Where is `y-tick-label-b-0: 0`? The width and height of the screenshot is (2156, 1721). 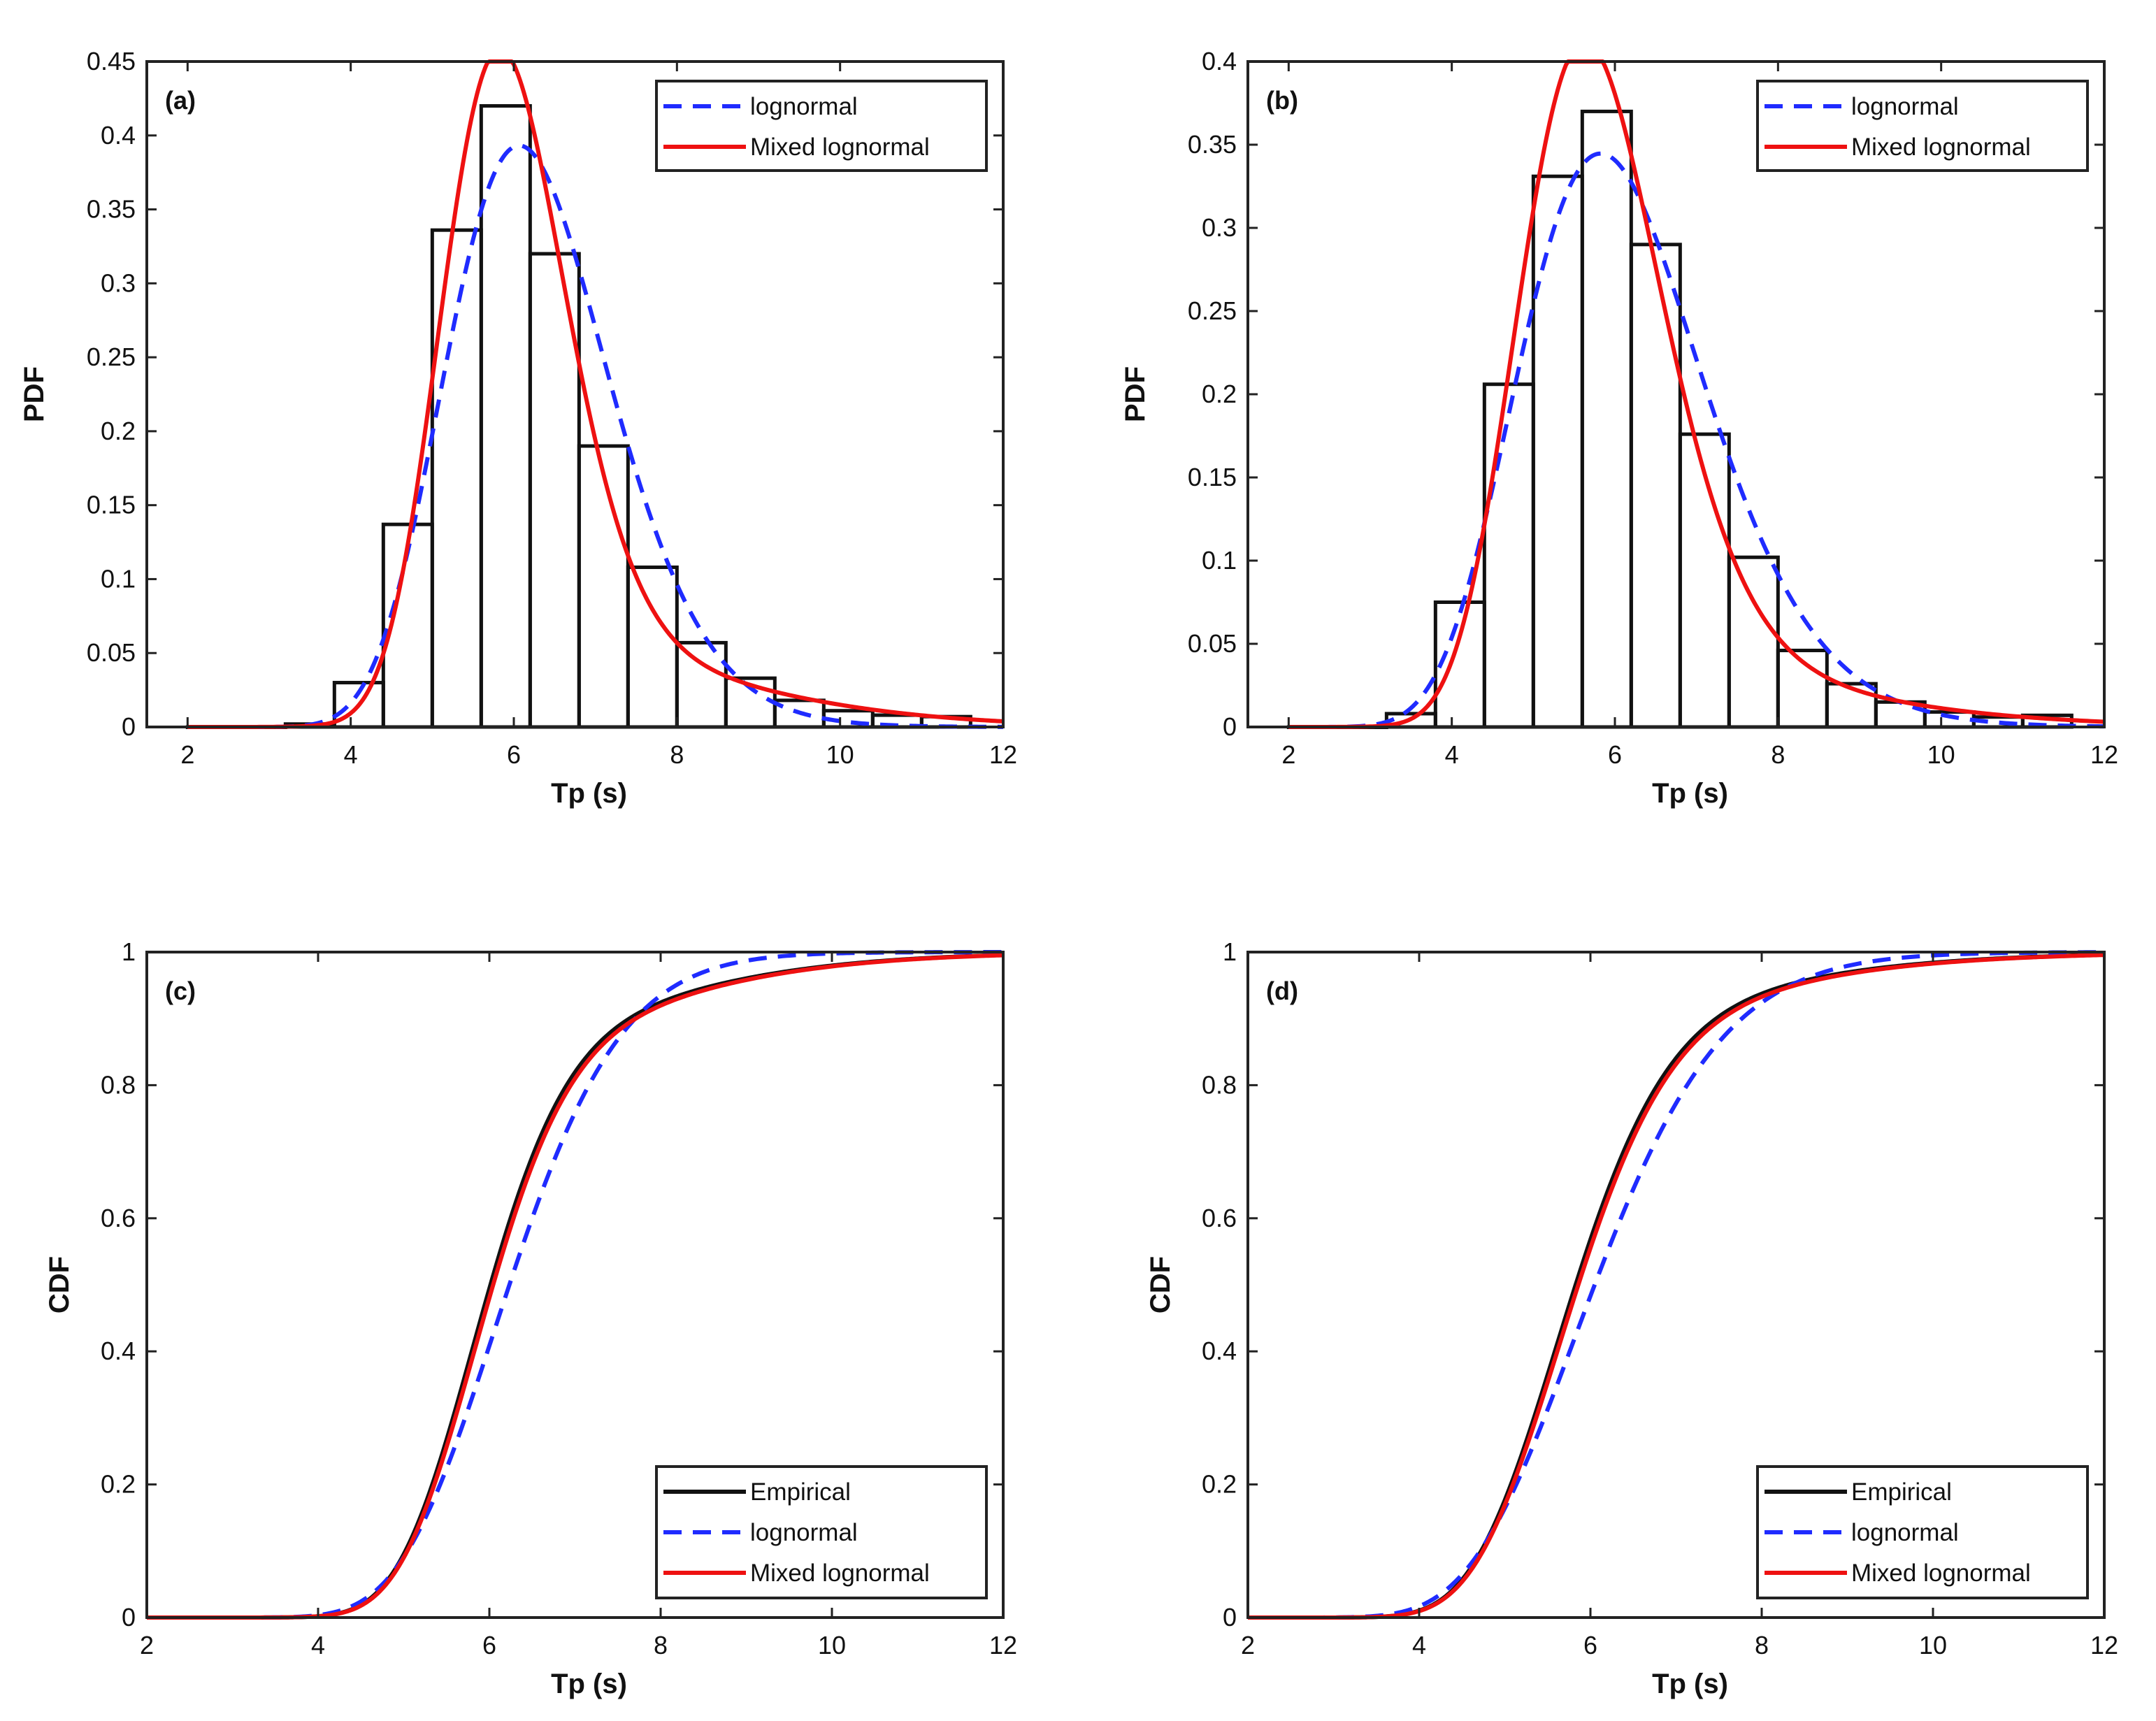
y-tick-label-b-0: 0 is located at coordinates (1230, 726).